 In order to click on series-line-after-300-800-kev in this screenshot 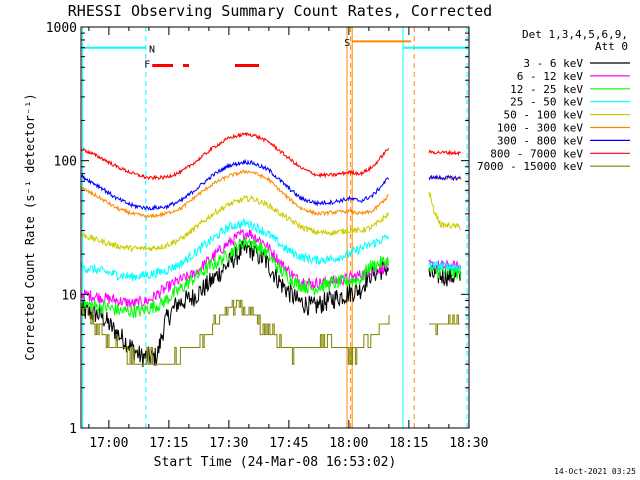, I will do `click(444, 178)`.